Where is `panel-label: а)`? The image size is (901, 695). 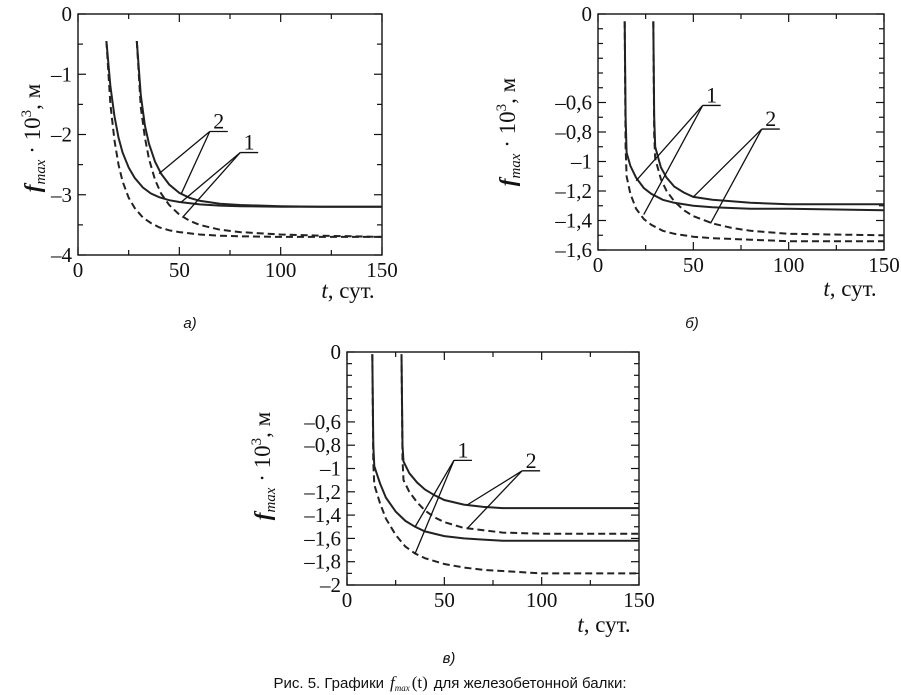
panel-label: а) is located at coordinates (189, 323).